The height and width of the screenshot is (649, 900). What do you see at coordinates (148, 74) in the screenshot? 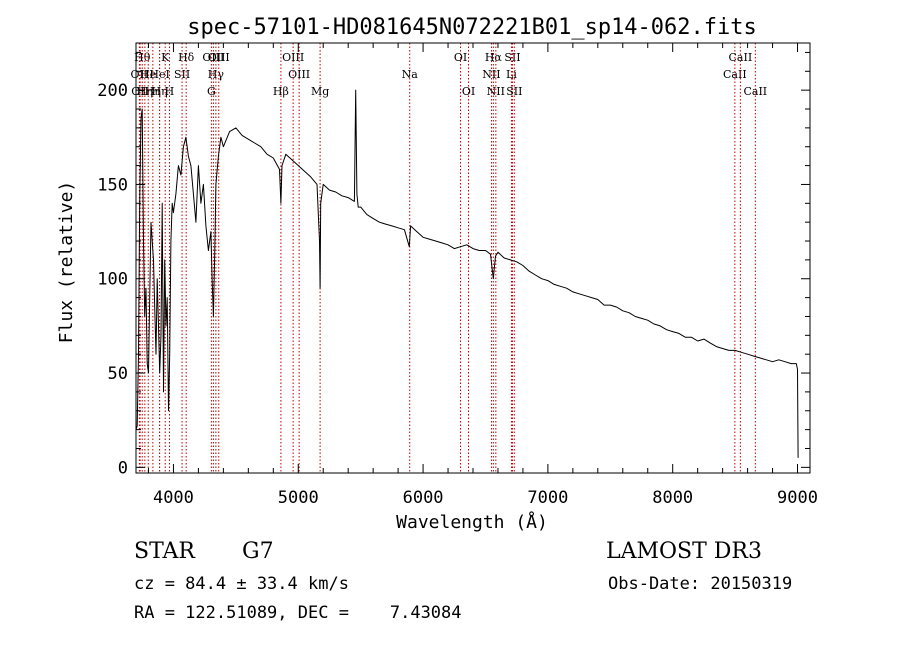
I see `marker-label: He` at bounding box center [148, 74].